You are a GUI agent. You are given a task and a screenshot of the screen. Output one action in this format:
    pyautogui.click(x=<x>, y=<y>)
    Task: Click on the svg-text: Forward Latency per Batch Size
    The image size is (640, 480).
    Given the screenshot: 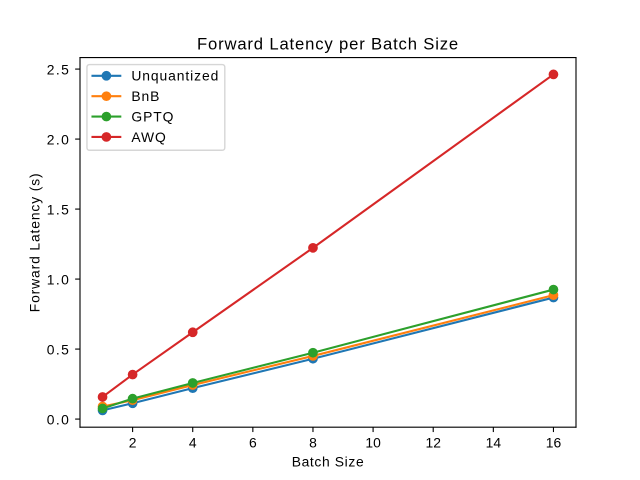 What is the action you would take?
    pyautogui.click(x=328, y=43)
    